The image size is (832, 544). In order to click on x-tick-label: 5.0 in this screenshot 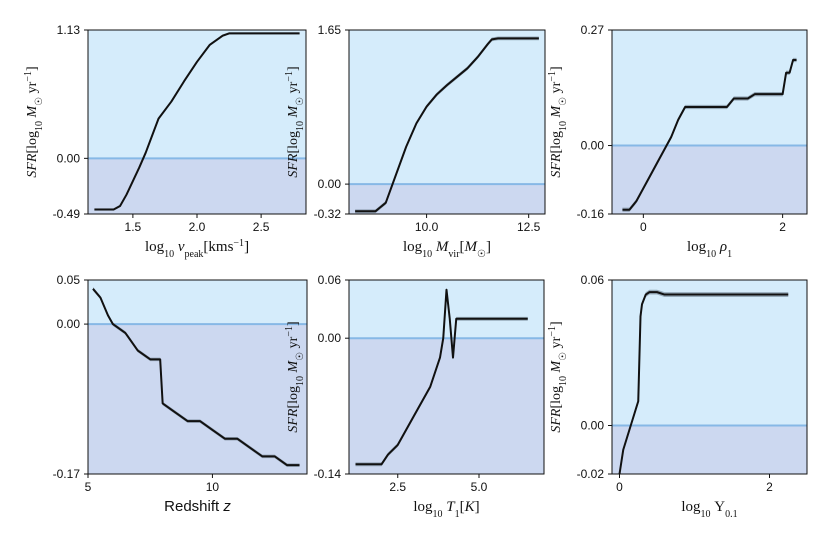, I will do `click(479, 487)`.